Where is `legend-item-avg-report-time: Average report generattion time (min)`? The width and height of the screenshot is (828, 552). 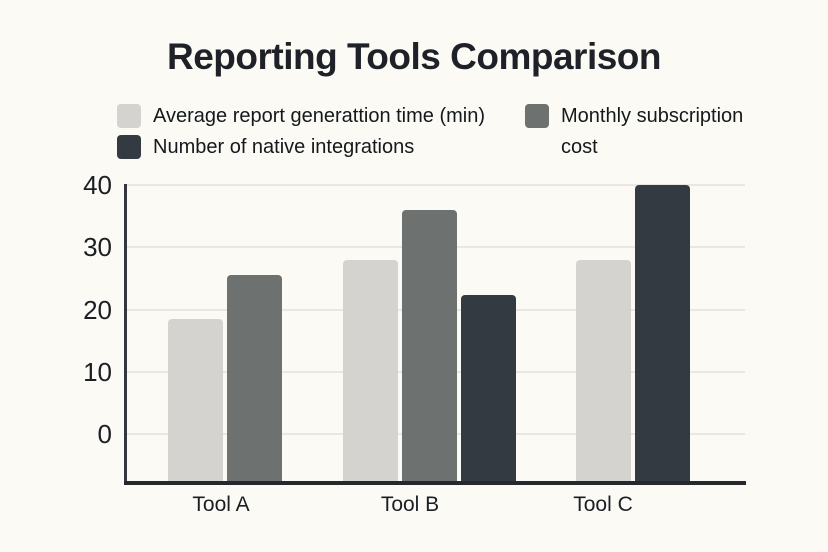 legend-item-avg-report-time: Average report generattion time (min) is located at coordinates (321, 116).